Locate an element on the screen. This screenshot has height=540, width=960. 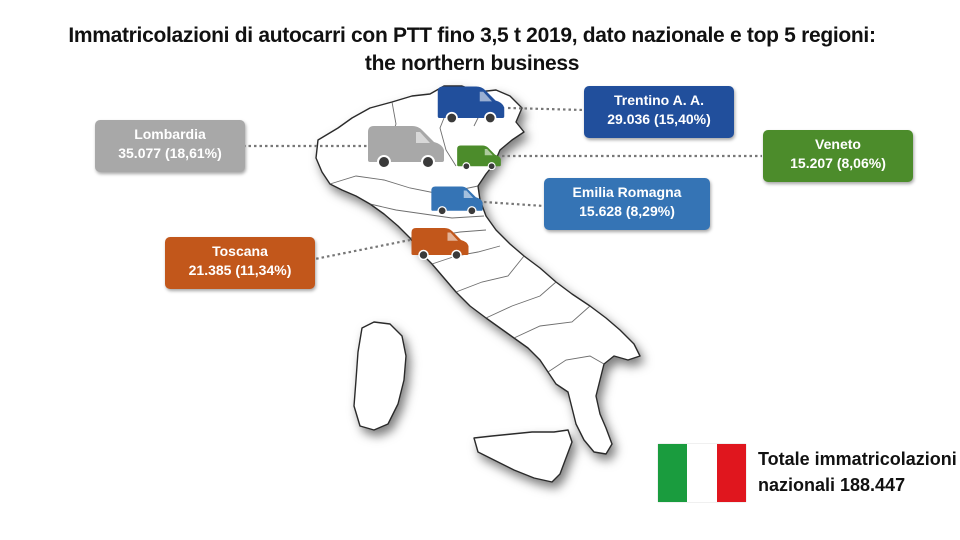
total-line-2: nazionali 188.447 is located at coordinates (832, 485).